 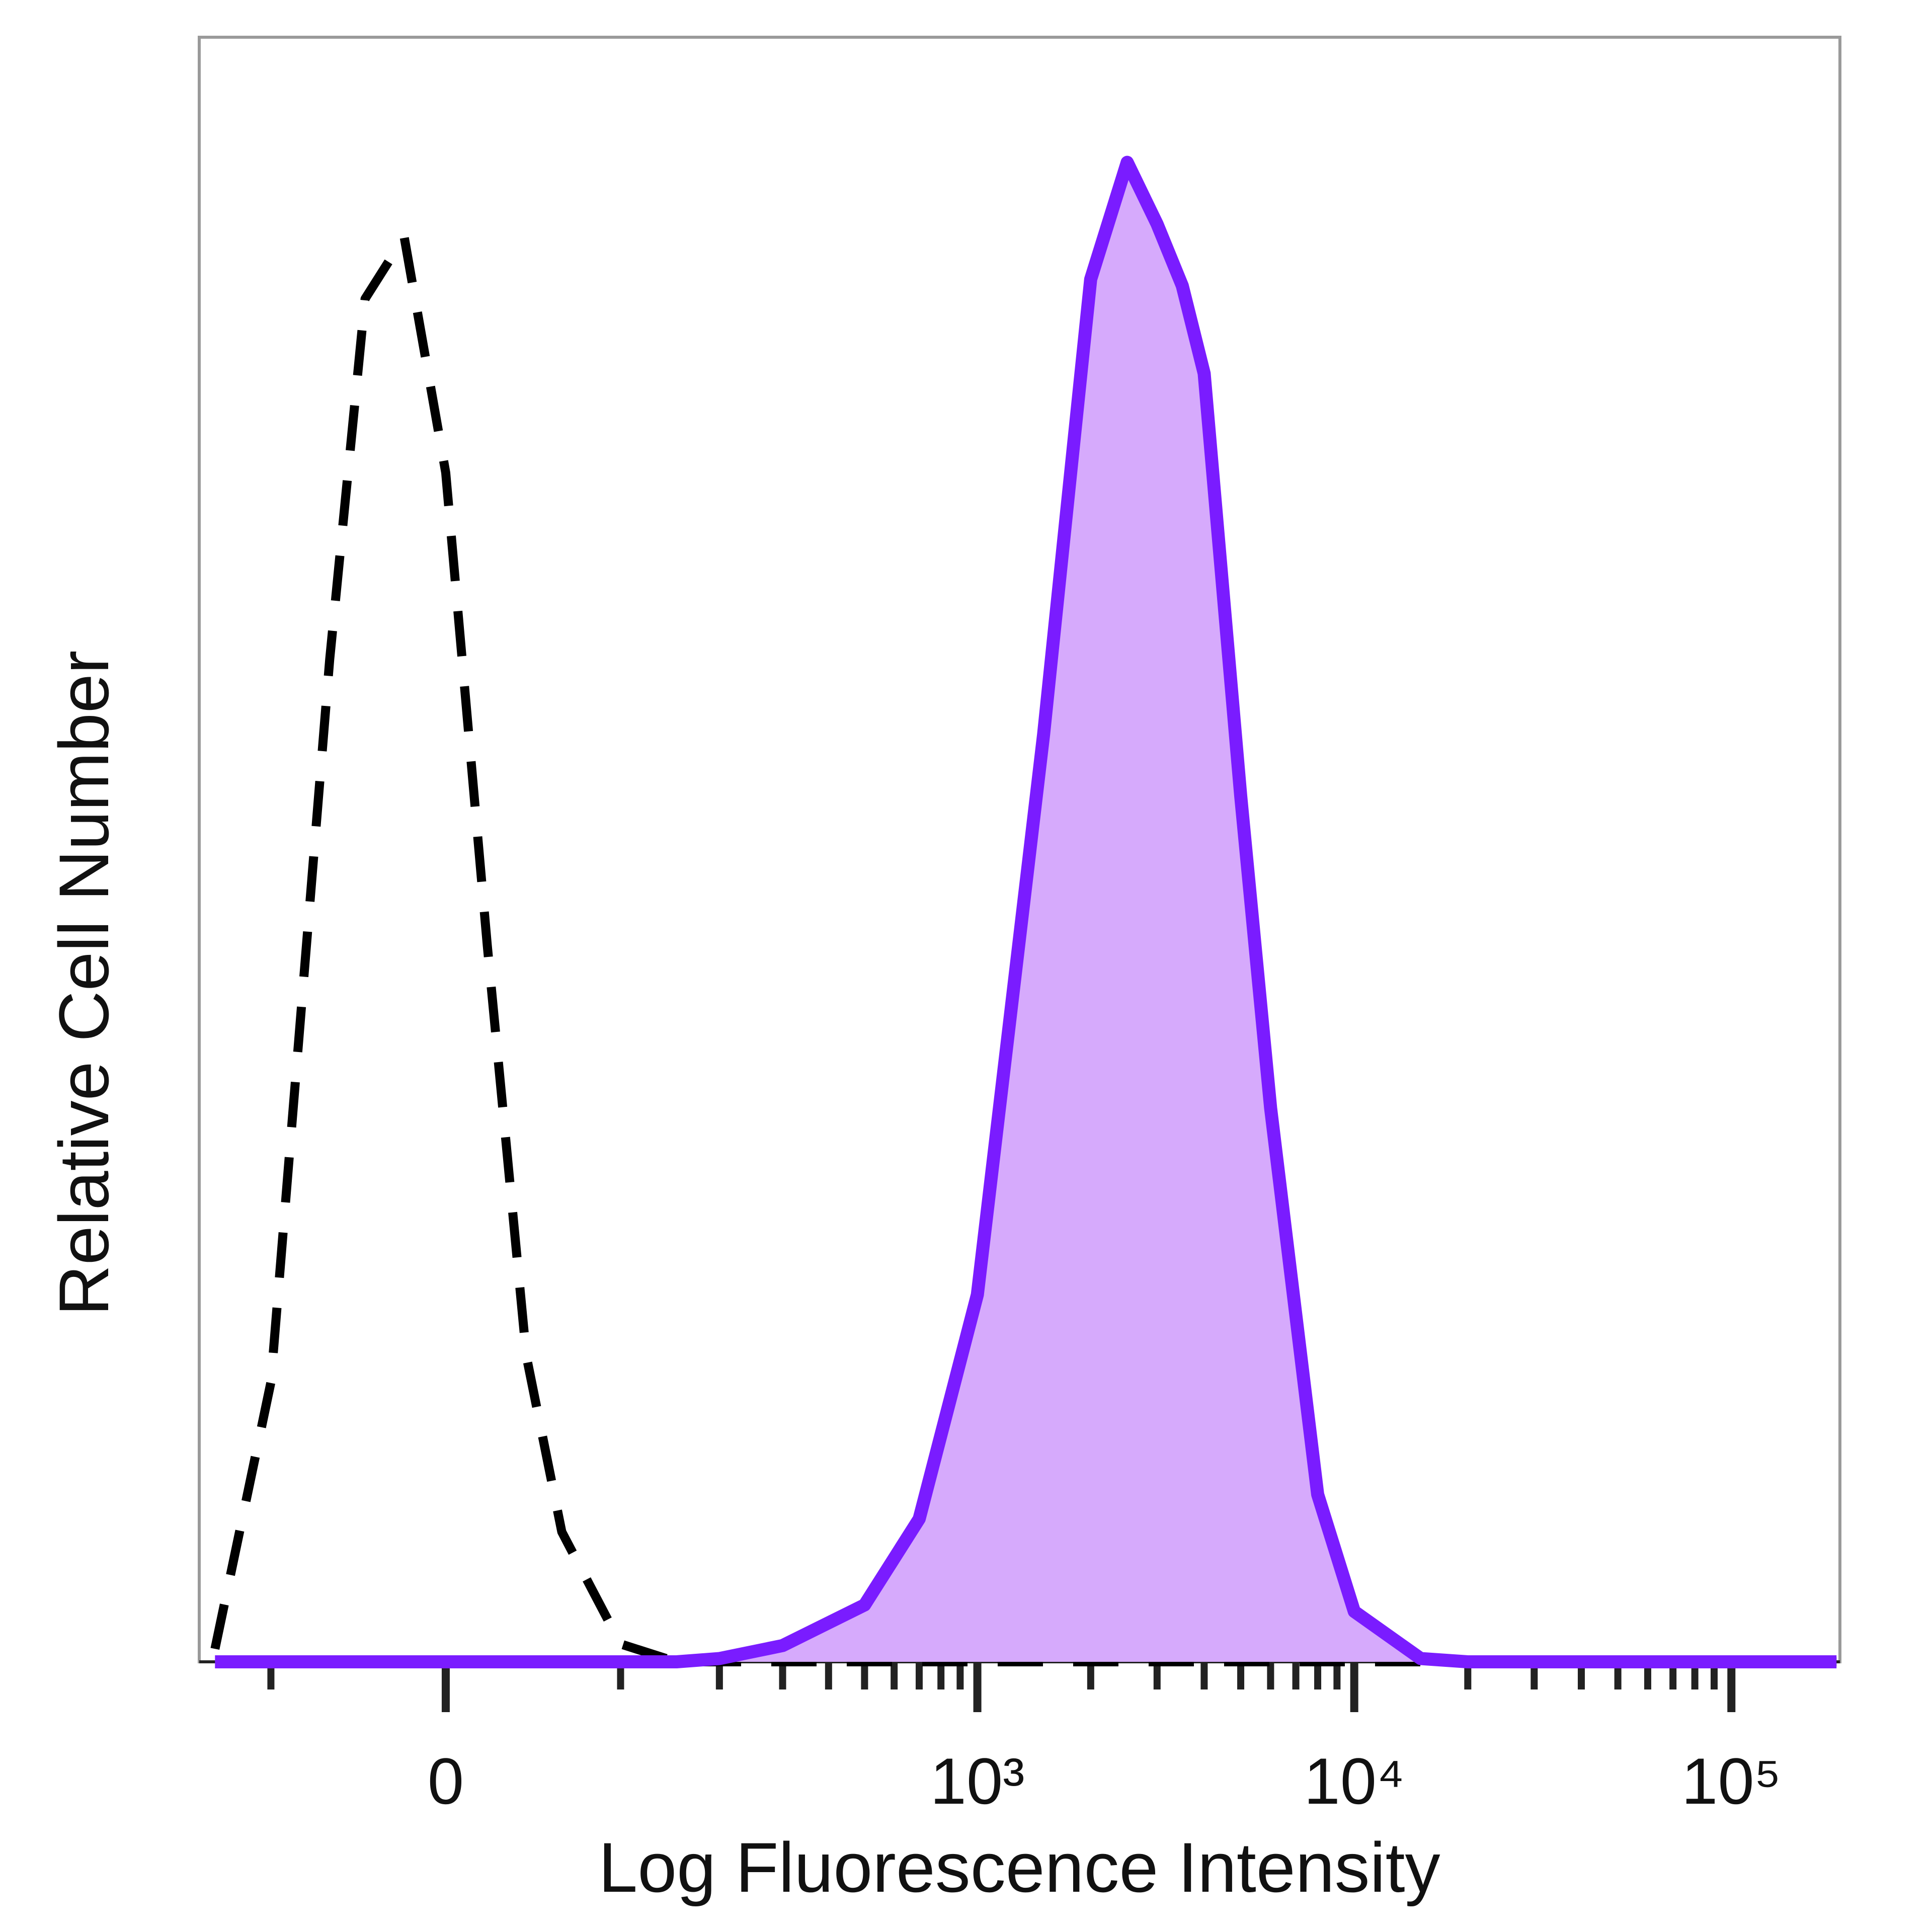 I want to click on x-axis-title: Log Fluorescence Intensity, so click(x=1019, y=1868).